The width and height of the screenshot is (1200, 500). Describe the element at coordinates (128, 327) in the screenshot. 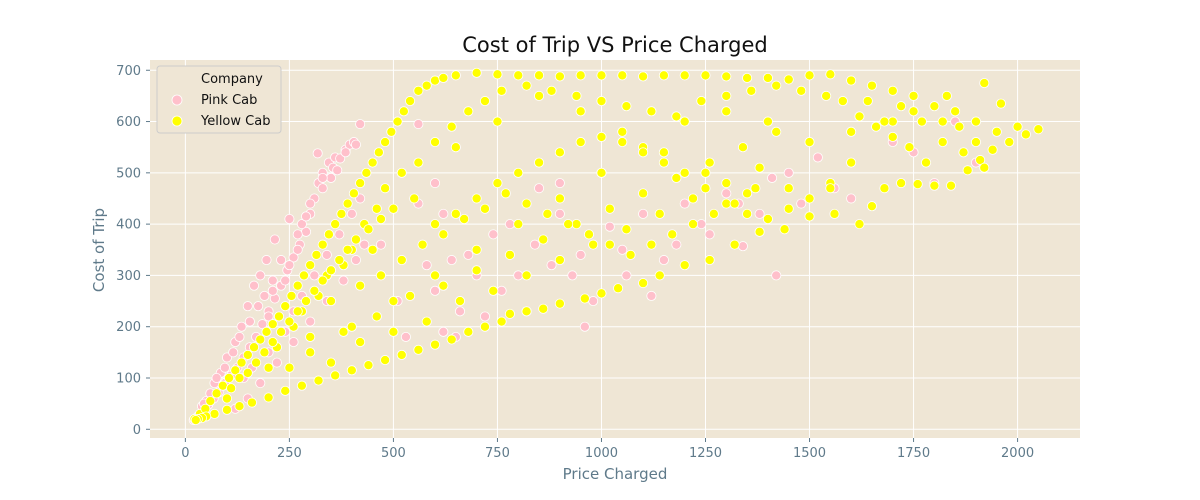

I see `y-tick-label: 200` at that location.